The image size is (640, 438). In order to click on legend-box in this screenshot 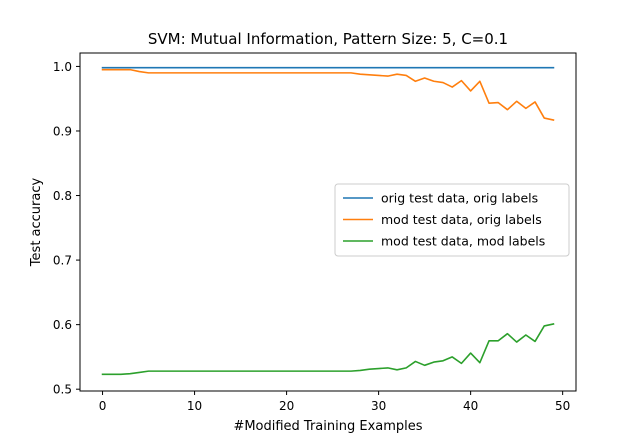, I will do `click(452, 220)`.